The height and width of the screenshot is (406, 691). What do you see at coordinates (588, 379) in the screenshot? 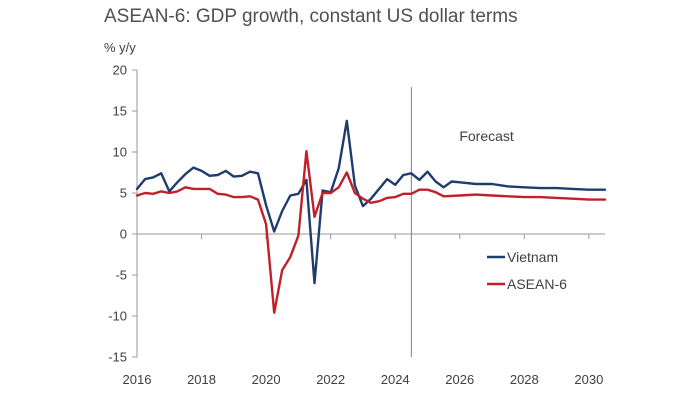
I see `x-tick-label: 2030` at bounding box center [588, 379].